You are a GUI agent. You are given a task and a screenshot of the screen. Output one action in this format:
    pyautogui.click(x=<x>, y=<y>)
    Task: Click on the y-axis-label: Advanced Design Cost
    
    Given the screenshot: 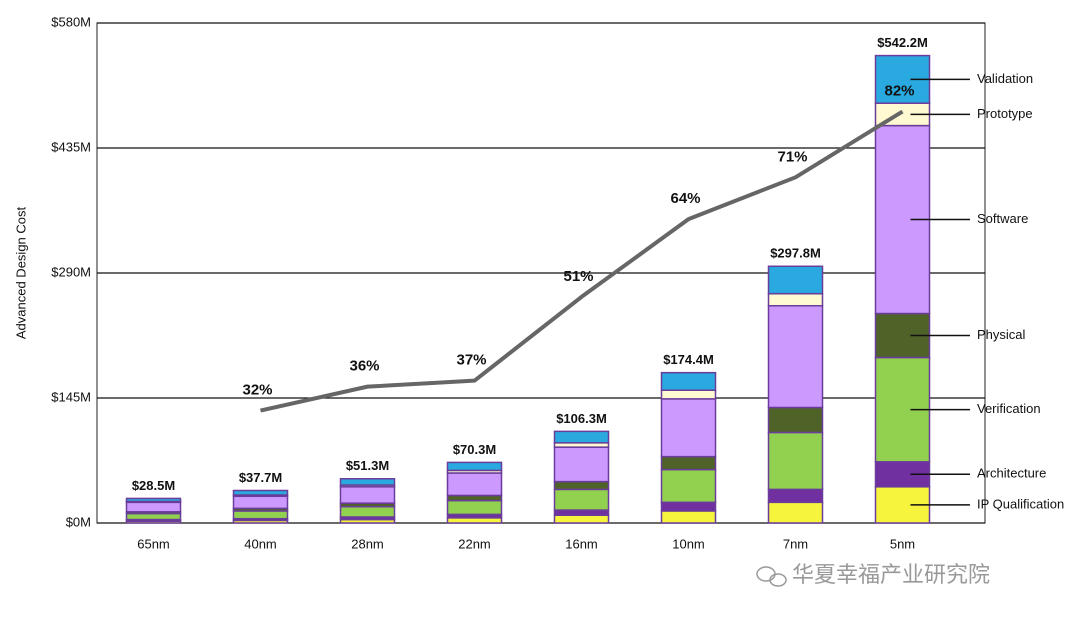 What is the action you would take?
    pyautogui.click(x=20, y=272)
    